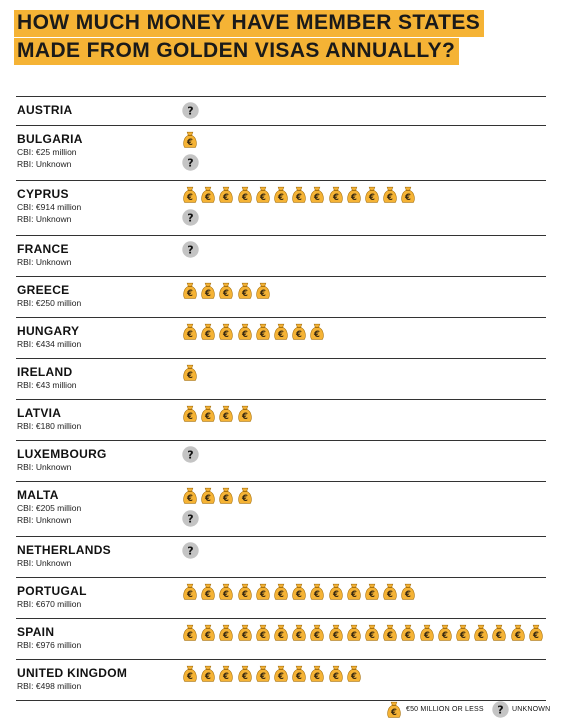 Image resolution: width=563 pixels, height=719 pixels. I want to click on country-name: SPAIN, so click(36, 632).